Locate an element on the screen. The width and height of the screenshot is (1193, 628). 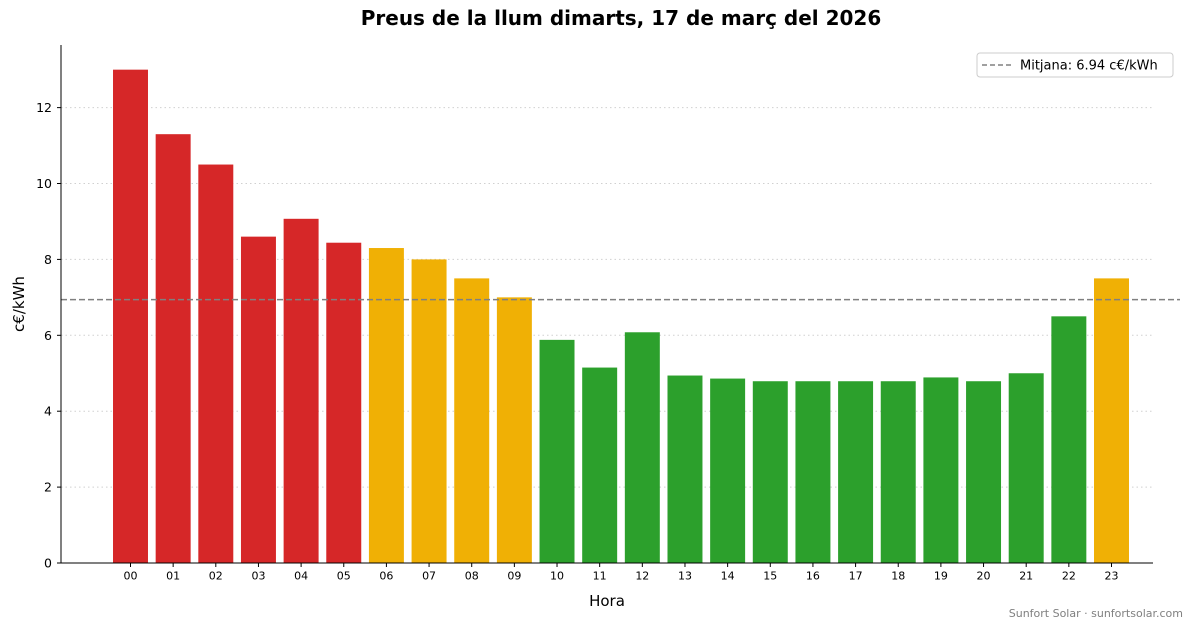
x-tick-label: 08 is located at coordinates (472, 576).